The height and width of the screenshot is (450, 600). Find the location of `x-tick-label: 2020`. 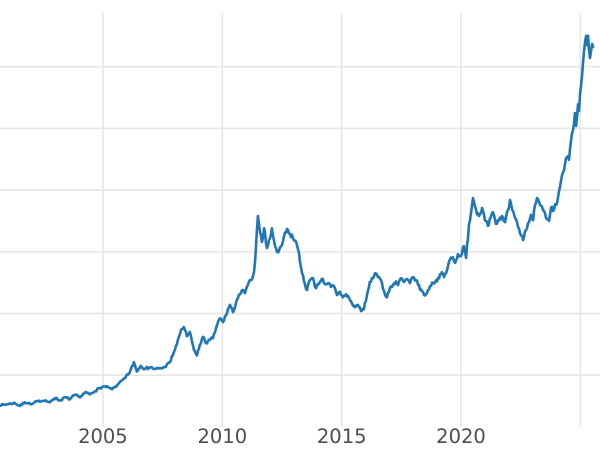

x-tick-label: 2020 is located at coordinates (461, 436).